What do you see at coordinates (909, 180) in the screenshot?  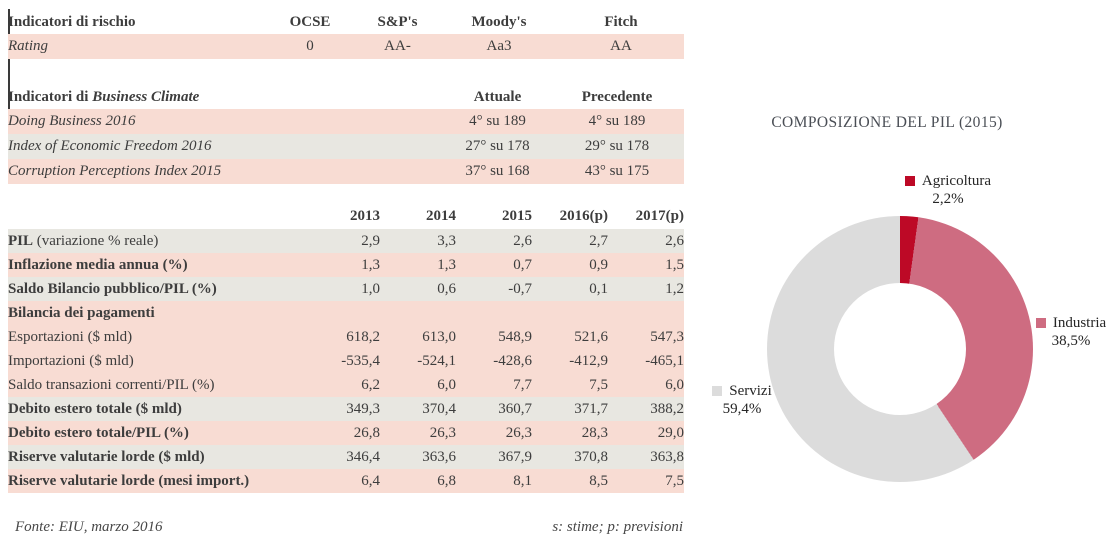 I see `agricoltura-swatch-icon` at bounding box center [909, 180].